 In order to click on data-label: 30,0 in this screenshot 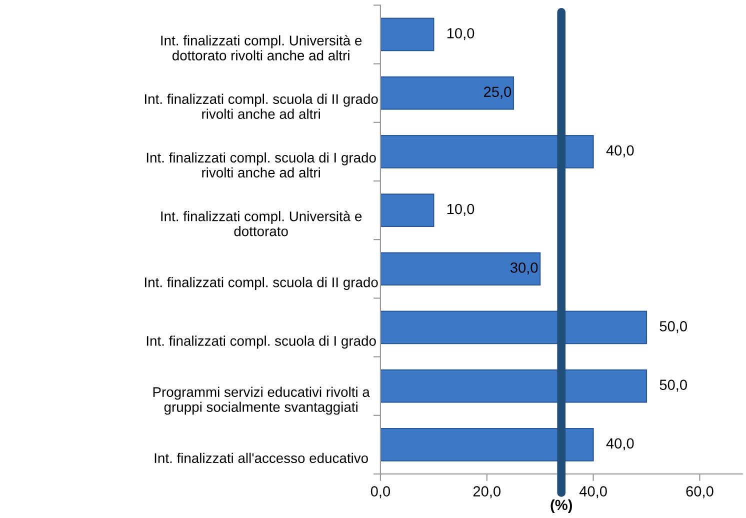, I will do `click(524, 268)`.